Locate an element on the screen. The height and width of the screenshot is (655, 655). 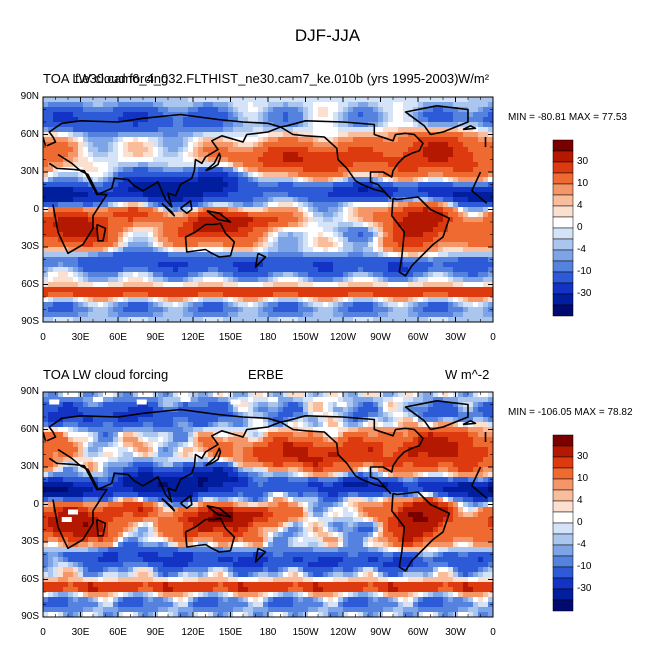
colorbar-label: 10 is located at coordinates (583, 478).